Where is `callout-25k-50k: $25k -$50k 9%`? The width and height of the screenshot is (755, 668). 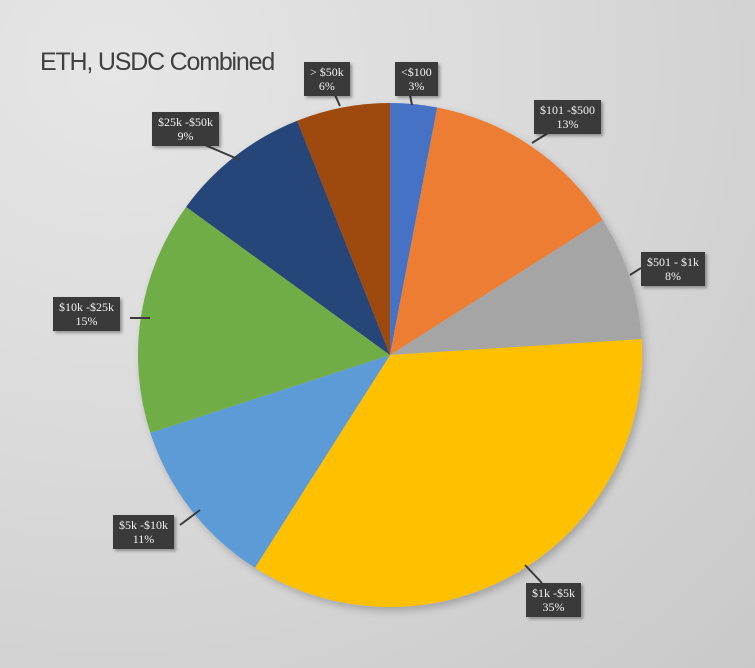
callout-25k-50k: $25k -$50k 9% is located at coordinates (185, 129).